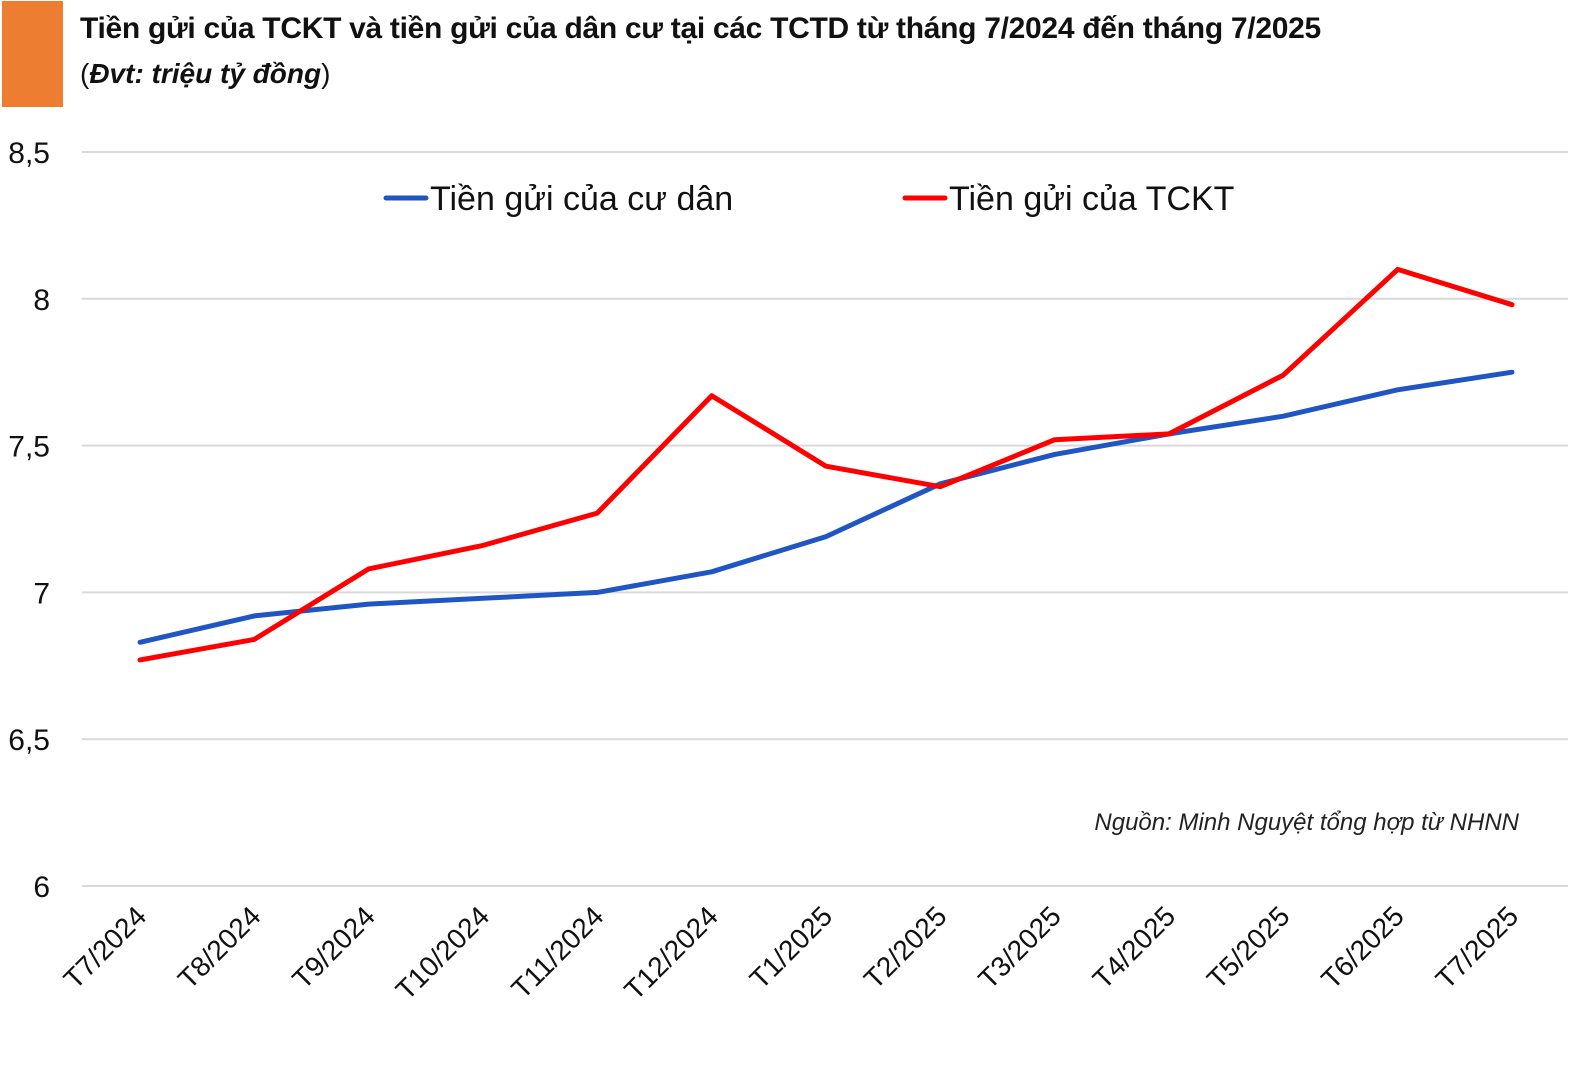 The image size is (1575, 1082). I want to click on legend: Tiền gửi của cư dân Tiền gửi của TCKT, so click(808, 199).